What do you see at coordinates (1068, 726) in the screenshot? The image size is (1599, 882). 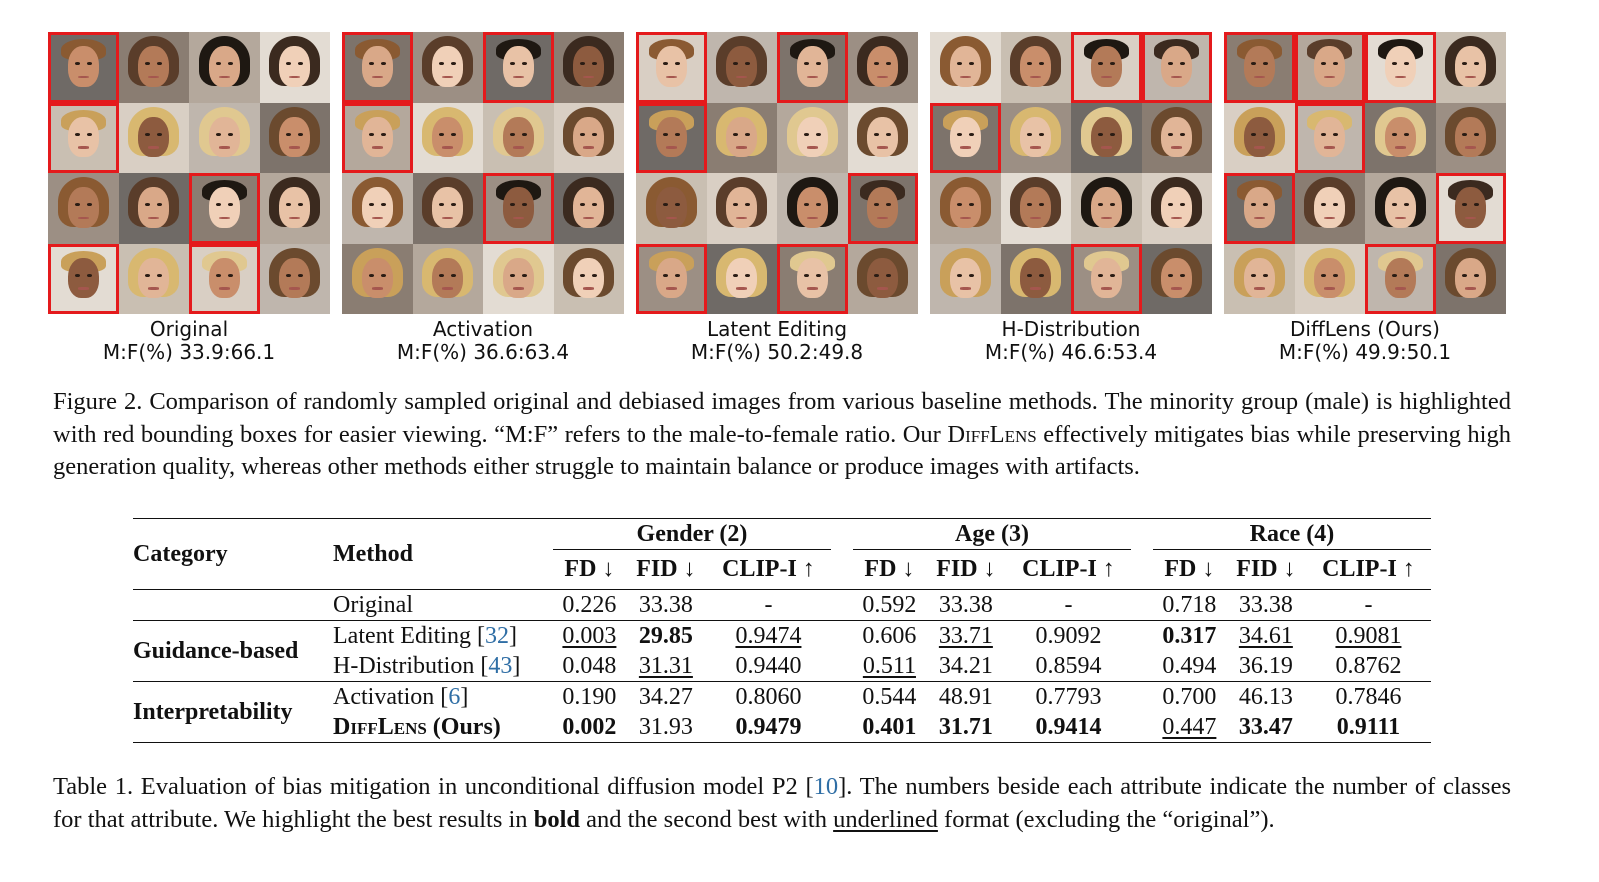 I see `value-cell: 0.9414` at bounding box center [1068, 726].